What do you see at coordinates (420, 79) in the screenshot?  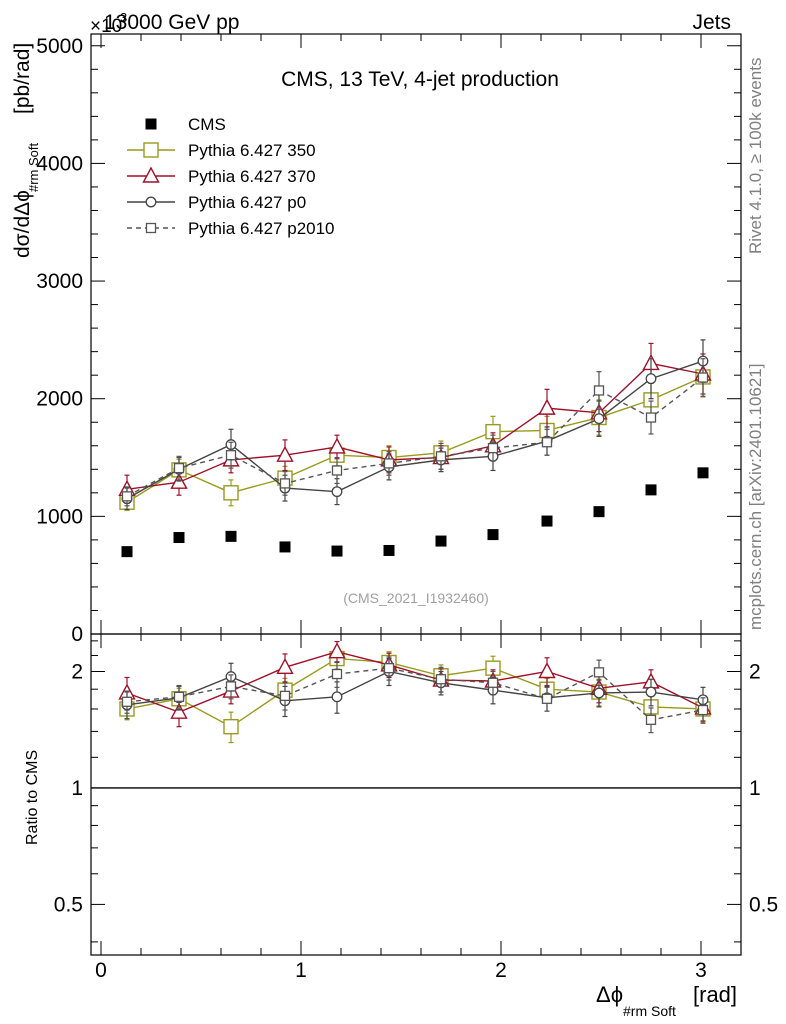 I see `plot-title: CMS, 13 TeV, 4-jet production` at bounding box center [420, 79].